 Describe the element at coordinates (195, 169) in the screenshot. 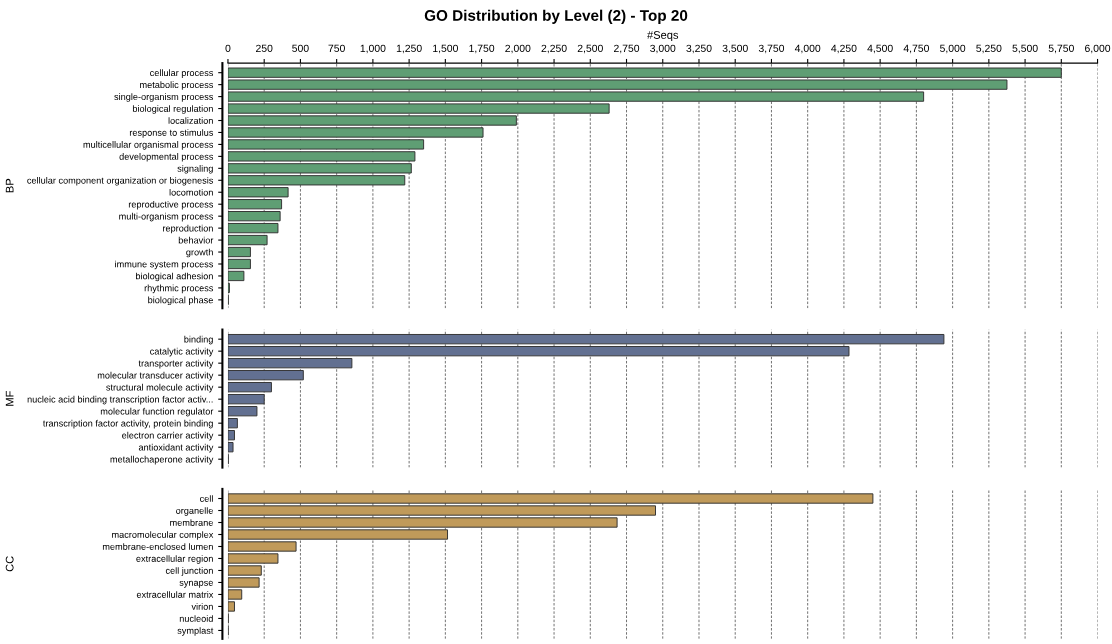

I see `y-tick-label: signaling` at that location.